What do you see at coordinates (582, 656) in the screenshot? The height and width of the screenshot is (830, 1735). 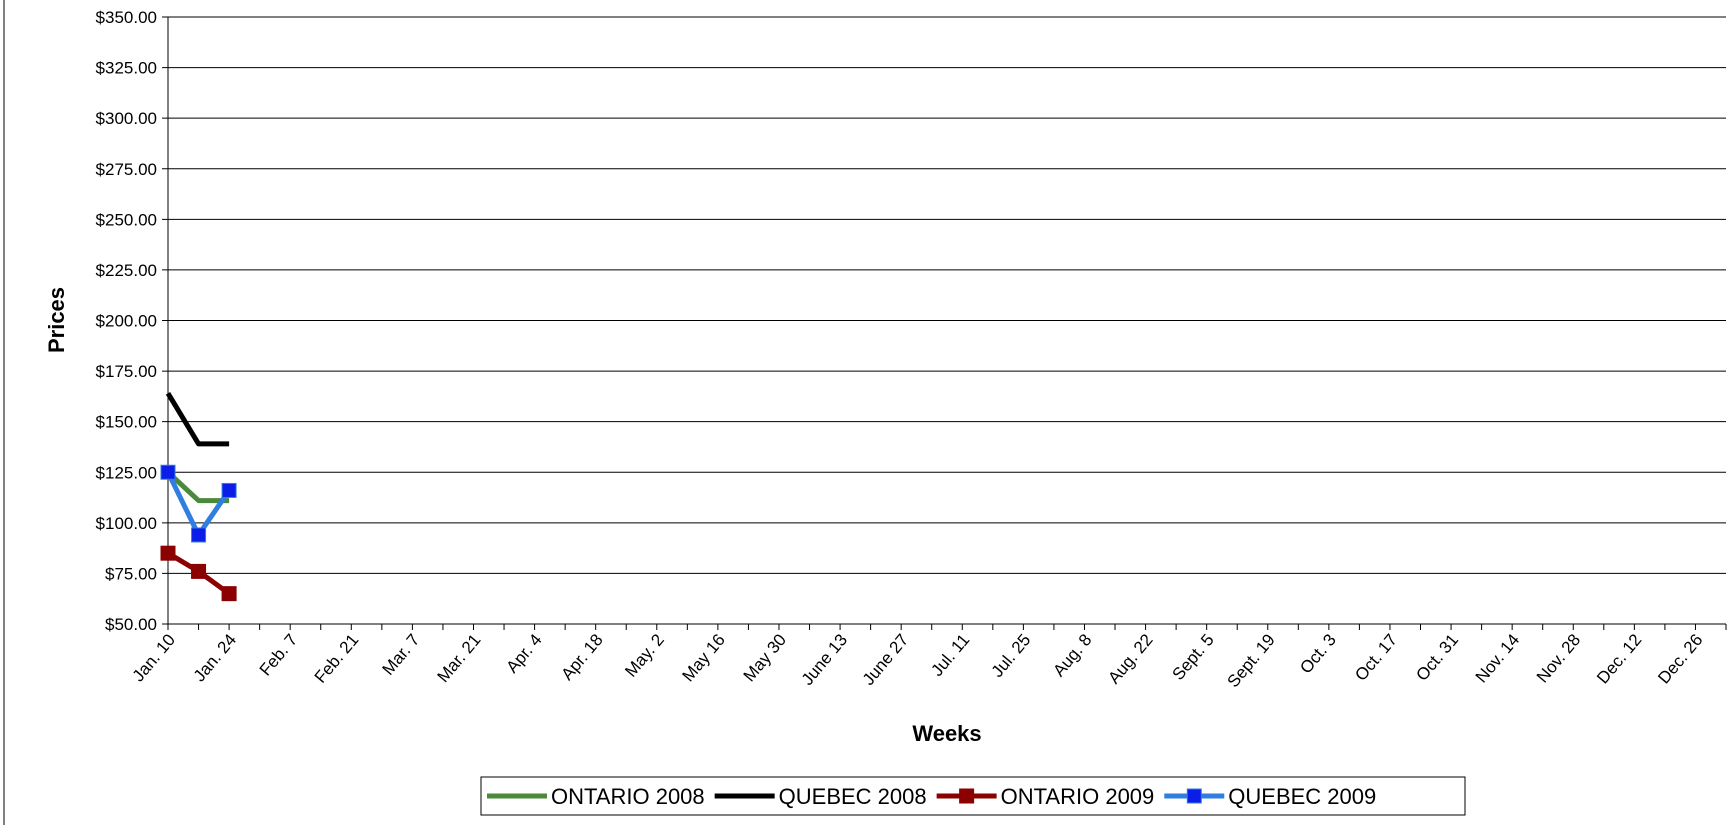 I see `x-tick-label: Apr. 18` at bounding box center [582, 656].